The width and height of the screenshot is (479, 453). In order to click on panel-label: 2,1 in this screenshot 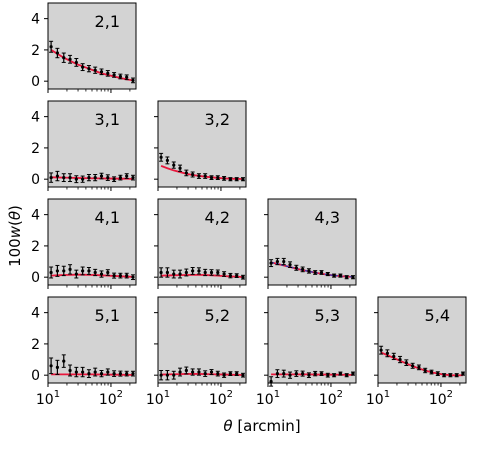, I will do `click(107, 21)`.